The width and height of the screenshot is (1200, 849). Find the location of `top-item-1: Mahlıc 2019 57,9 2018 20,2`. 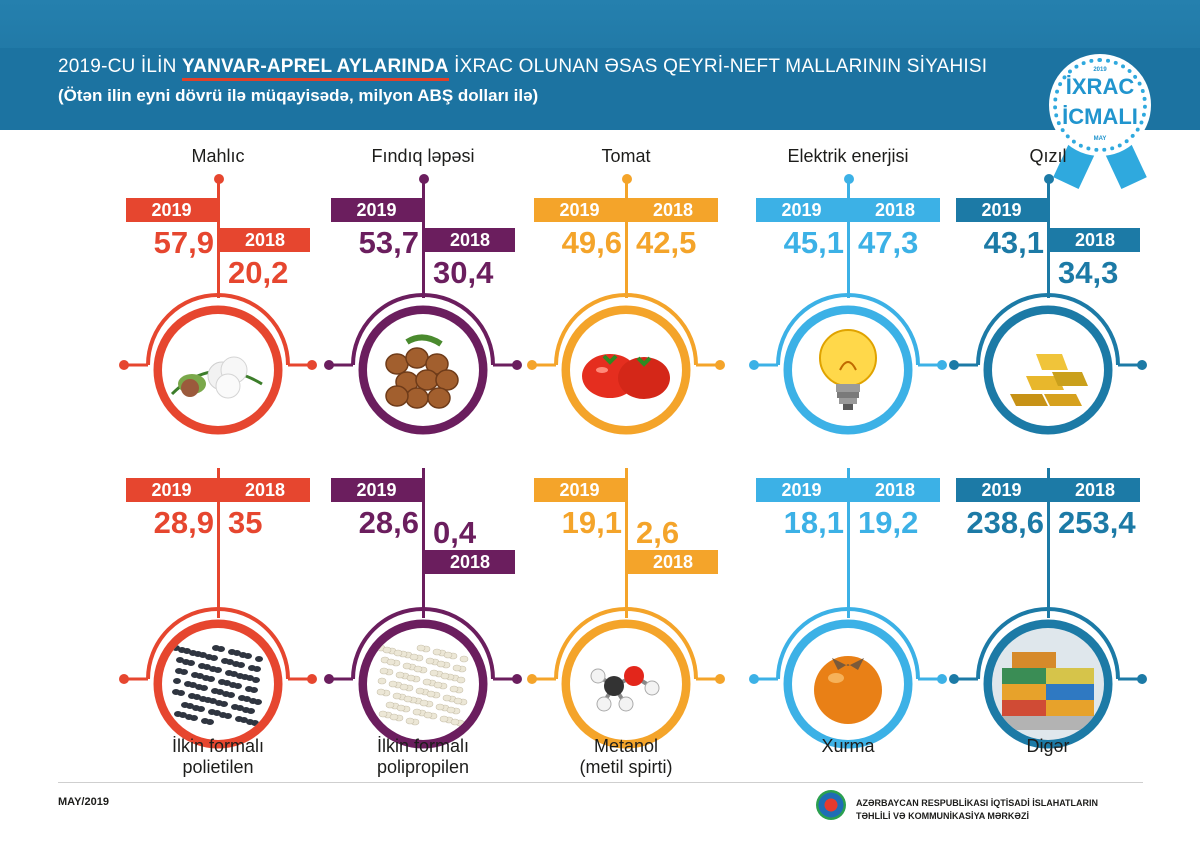

top-item-1: Mahlıc 2019 57,9 2018 20,2 is located at coordinates (218, 295).